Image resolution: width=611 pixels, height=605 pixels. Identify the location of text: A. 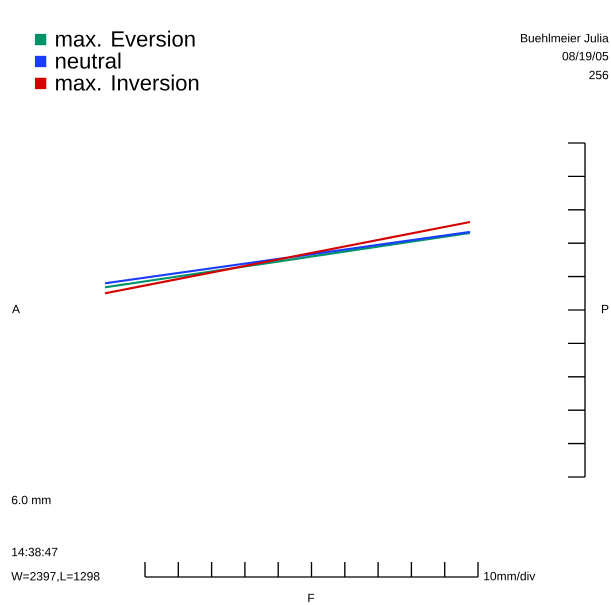
(16, 309).